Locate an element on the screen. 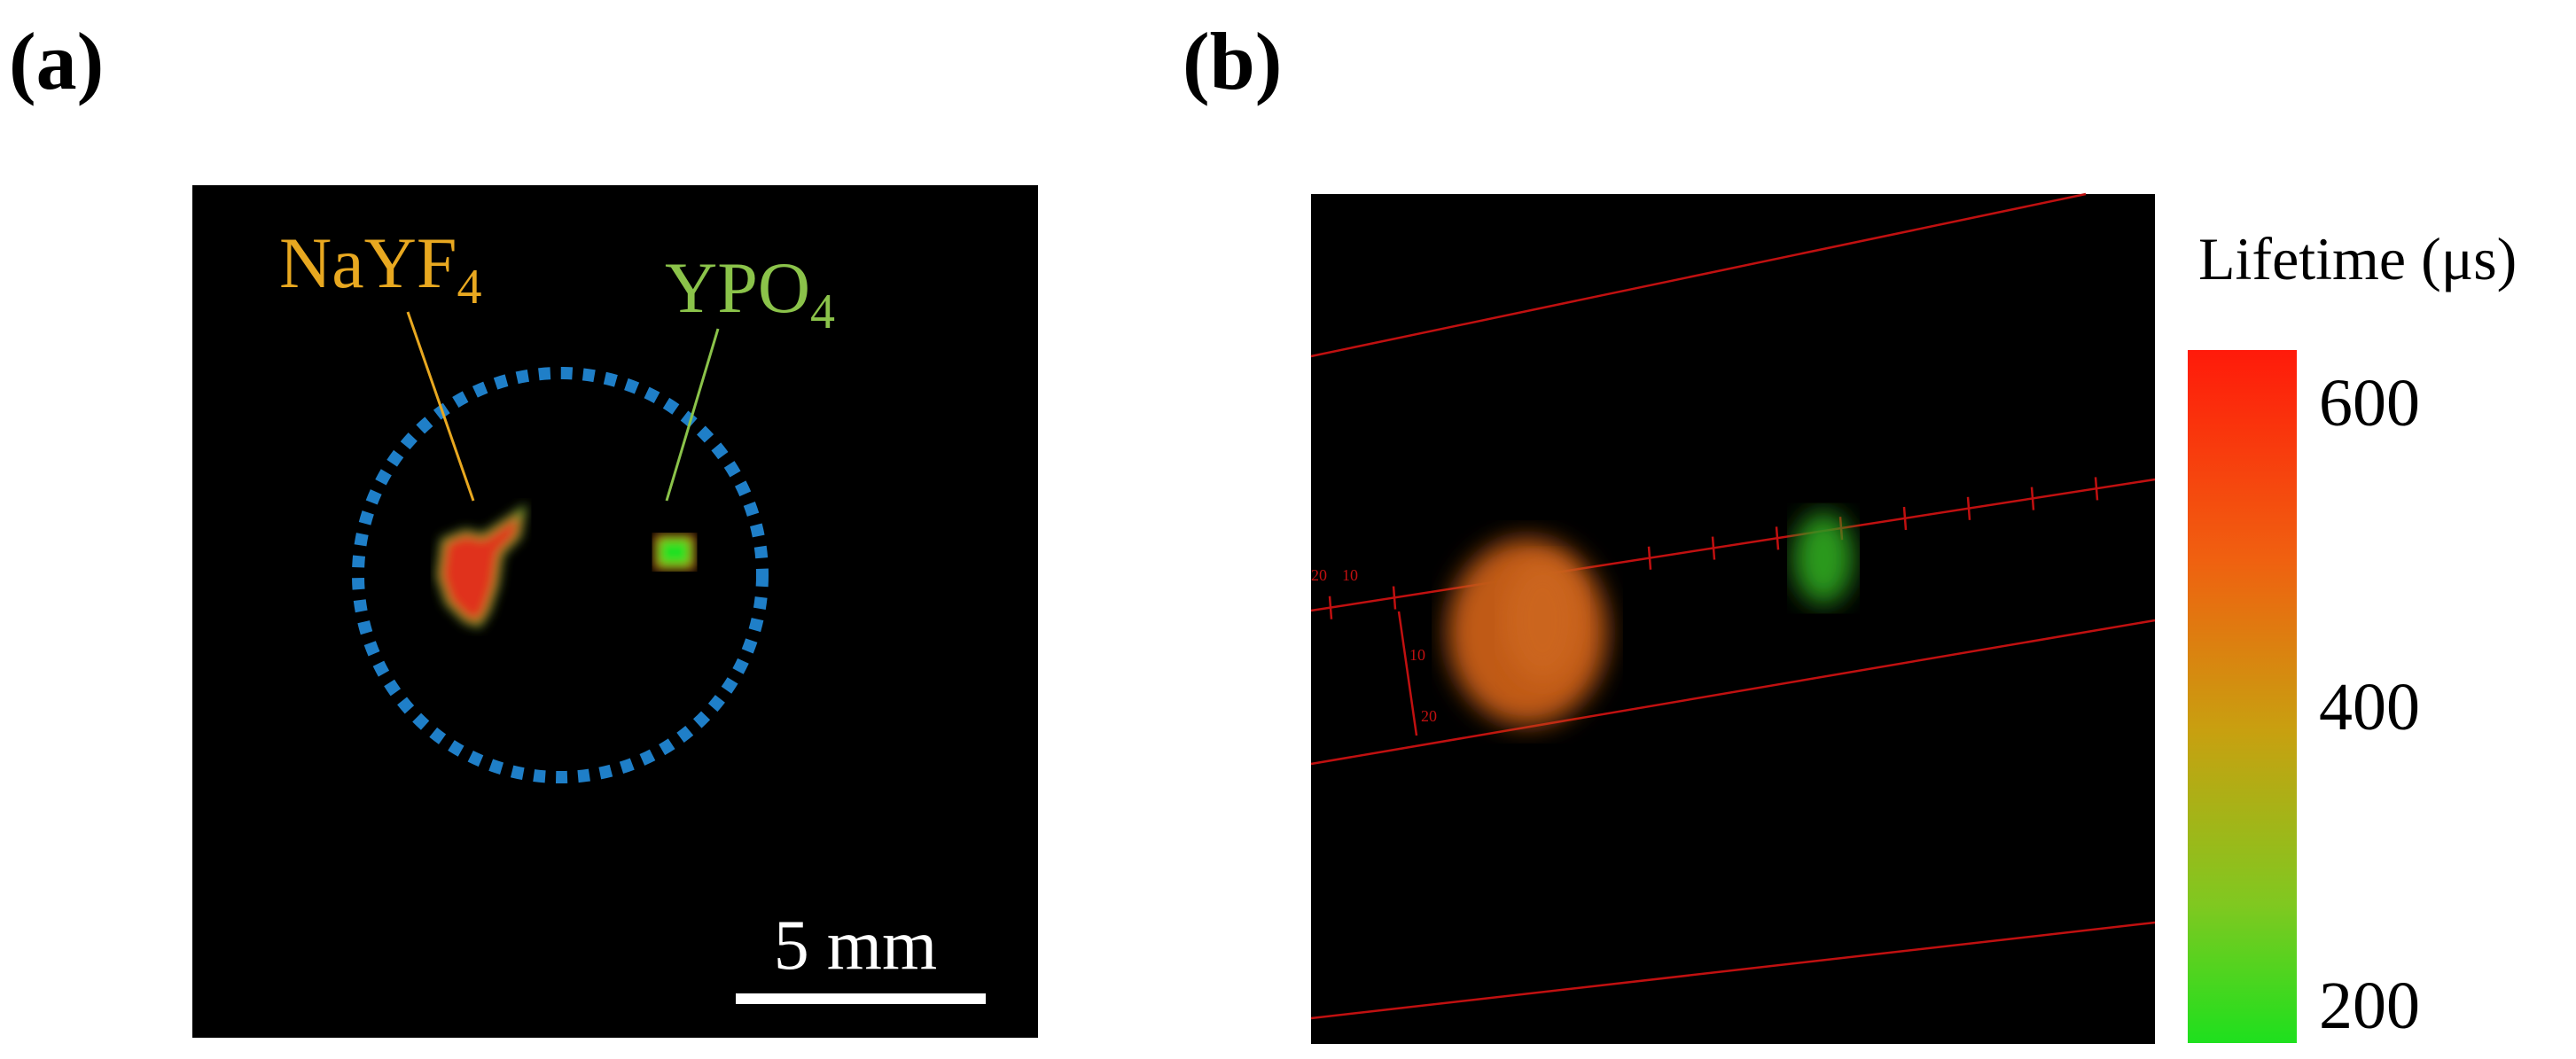  axis-ticks is located at coordinates (1713, 548).